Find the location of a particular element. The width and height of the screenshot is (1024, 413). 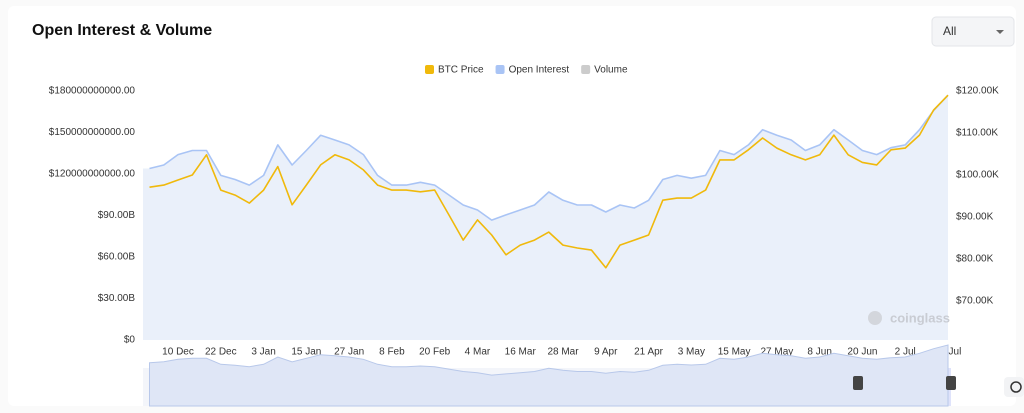

y2-tick-label: $90.00K is located at coordinates (975, 217).